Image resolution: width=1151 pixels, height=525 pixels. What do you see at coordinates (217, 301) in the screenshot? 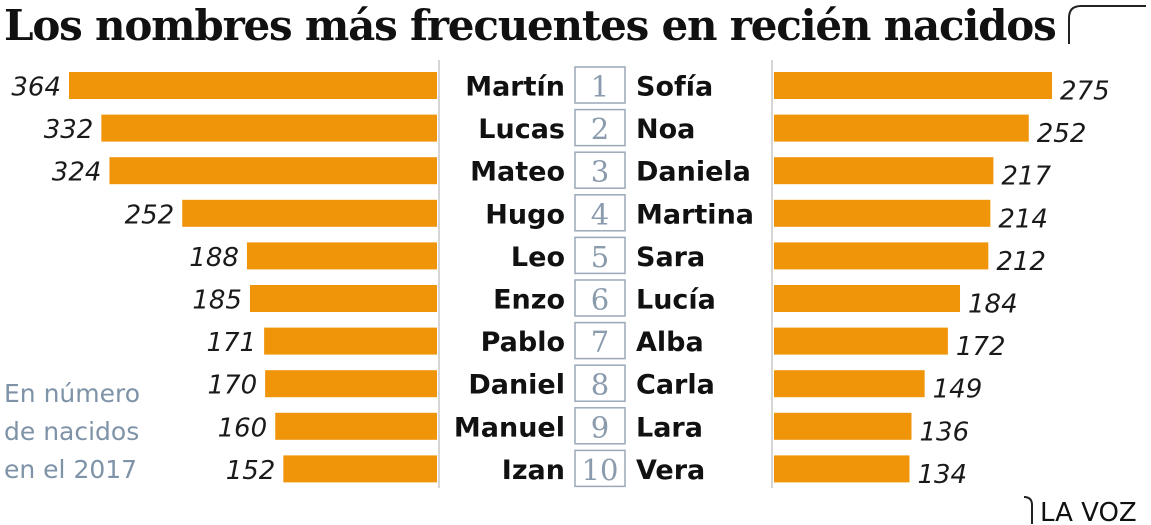
I see `value-label-boys: 185` at bounding box center [217, 301].